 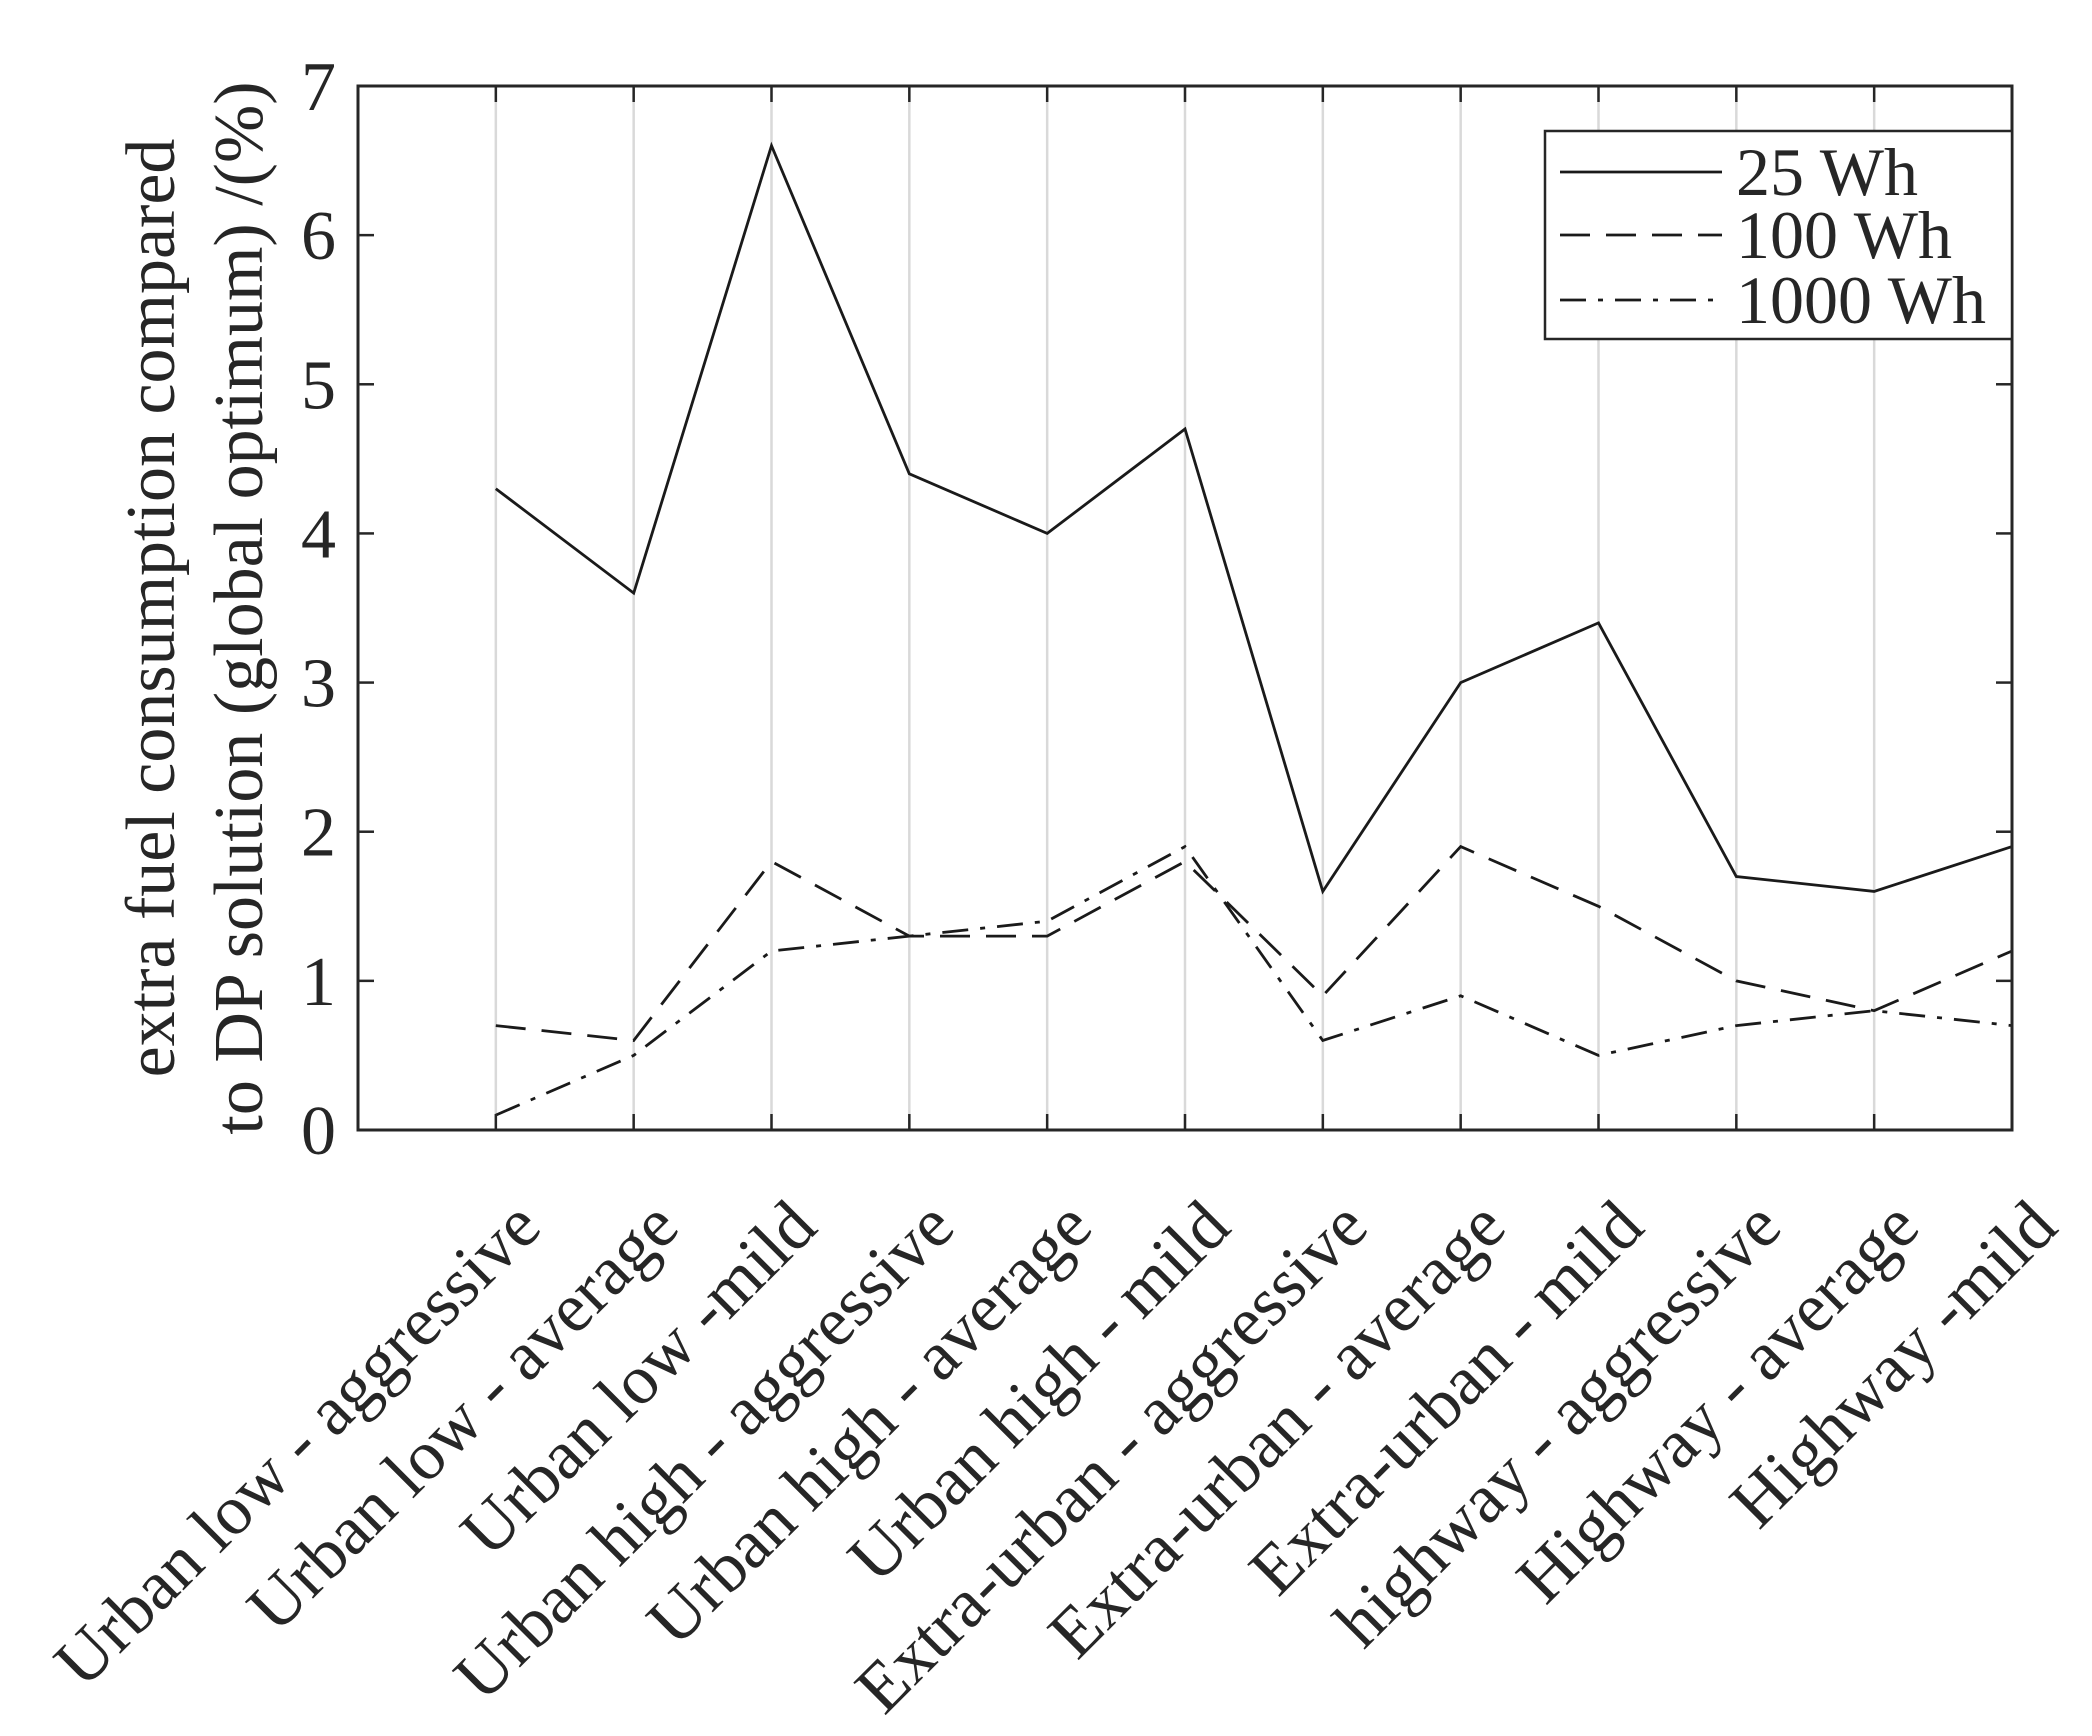 What do you see at coordinates (1861, 300) in the screenshot?
I see `legend-label: 1000 Wh` at bounding box center [1861, 300].